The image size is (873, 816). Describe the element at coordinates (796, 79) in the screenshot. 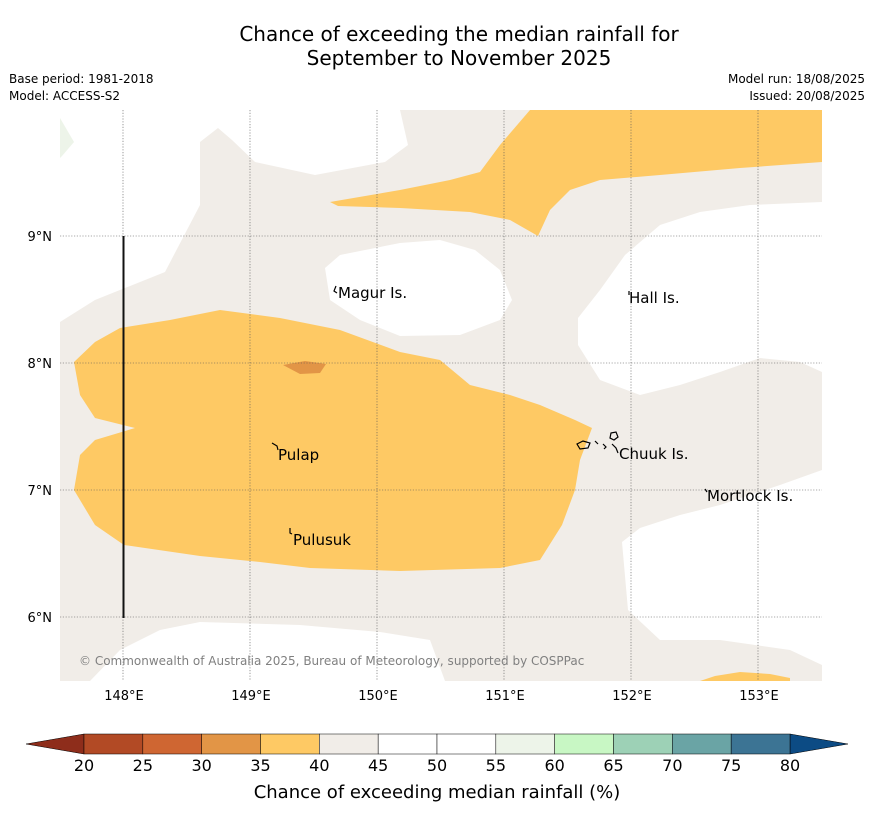

I see `model-run: Model run: 18/08/2025` at that location.